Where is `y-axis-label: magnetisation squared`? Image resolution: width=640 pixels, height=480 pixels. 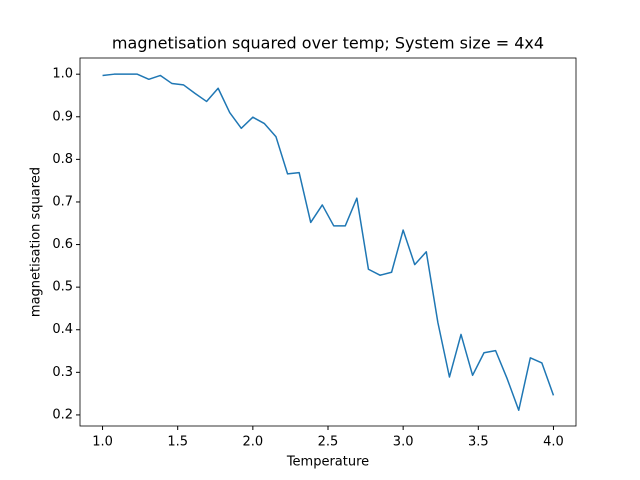 y-axis-label: magnetisation squared is located at coordinates (36, 242).